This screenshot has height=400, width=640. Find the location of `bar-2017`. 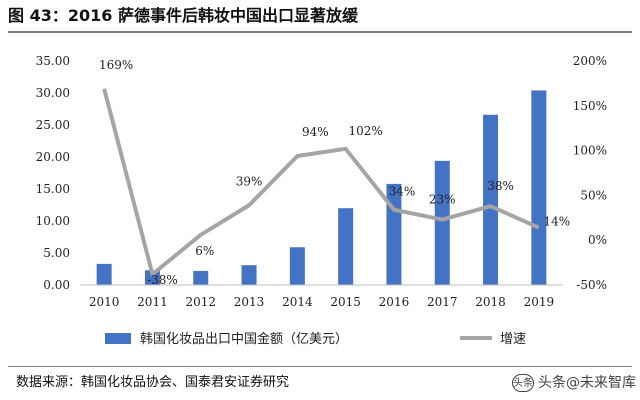

bar-2017 is located at coordinates (442, 222).